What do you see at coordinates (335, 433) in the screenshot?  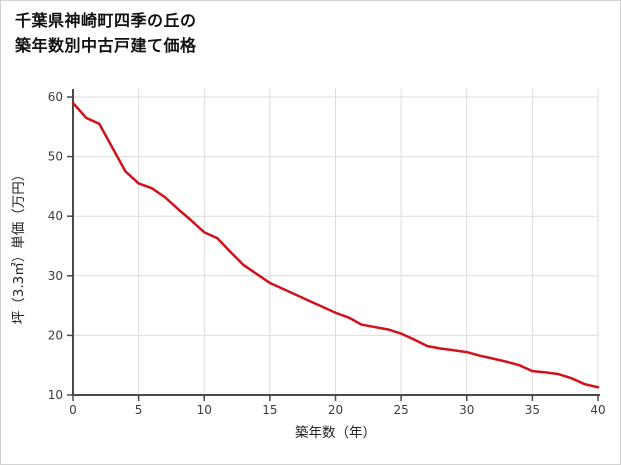 I see `x-axis-label: 築年数（年）` at bounding box center [335, 433].